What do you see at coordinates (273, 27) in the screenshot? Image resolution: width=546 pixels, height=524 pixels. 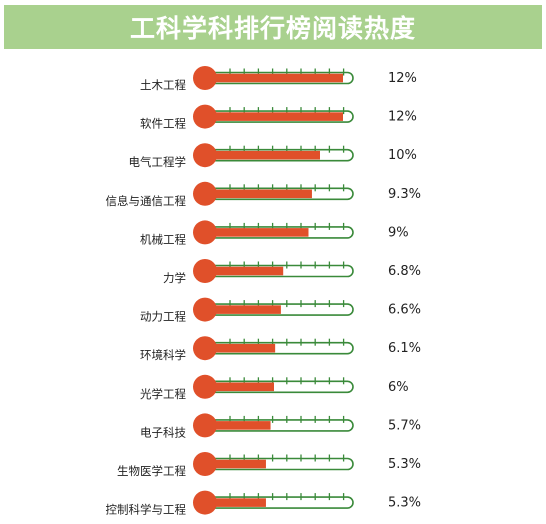 I see `chart-title: 工科学科排行榜阅读热度` at bounding box center [273, 27].